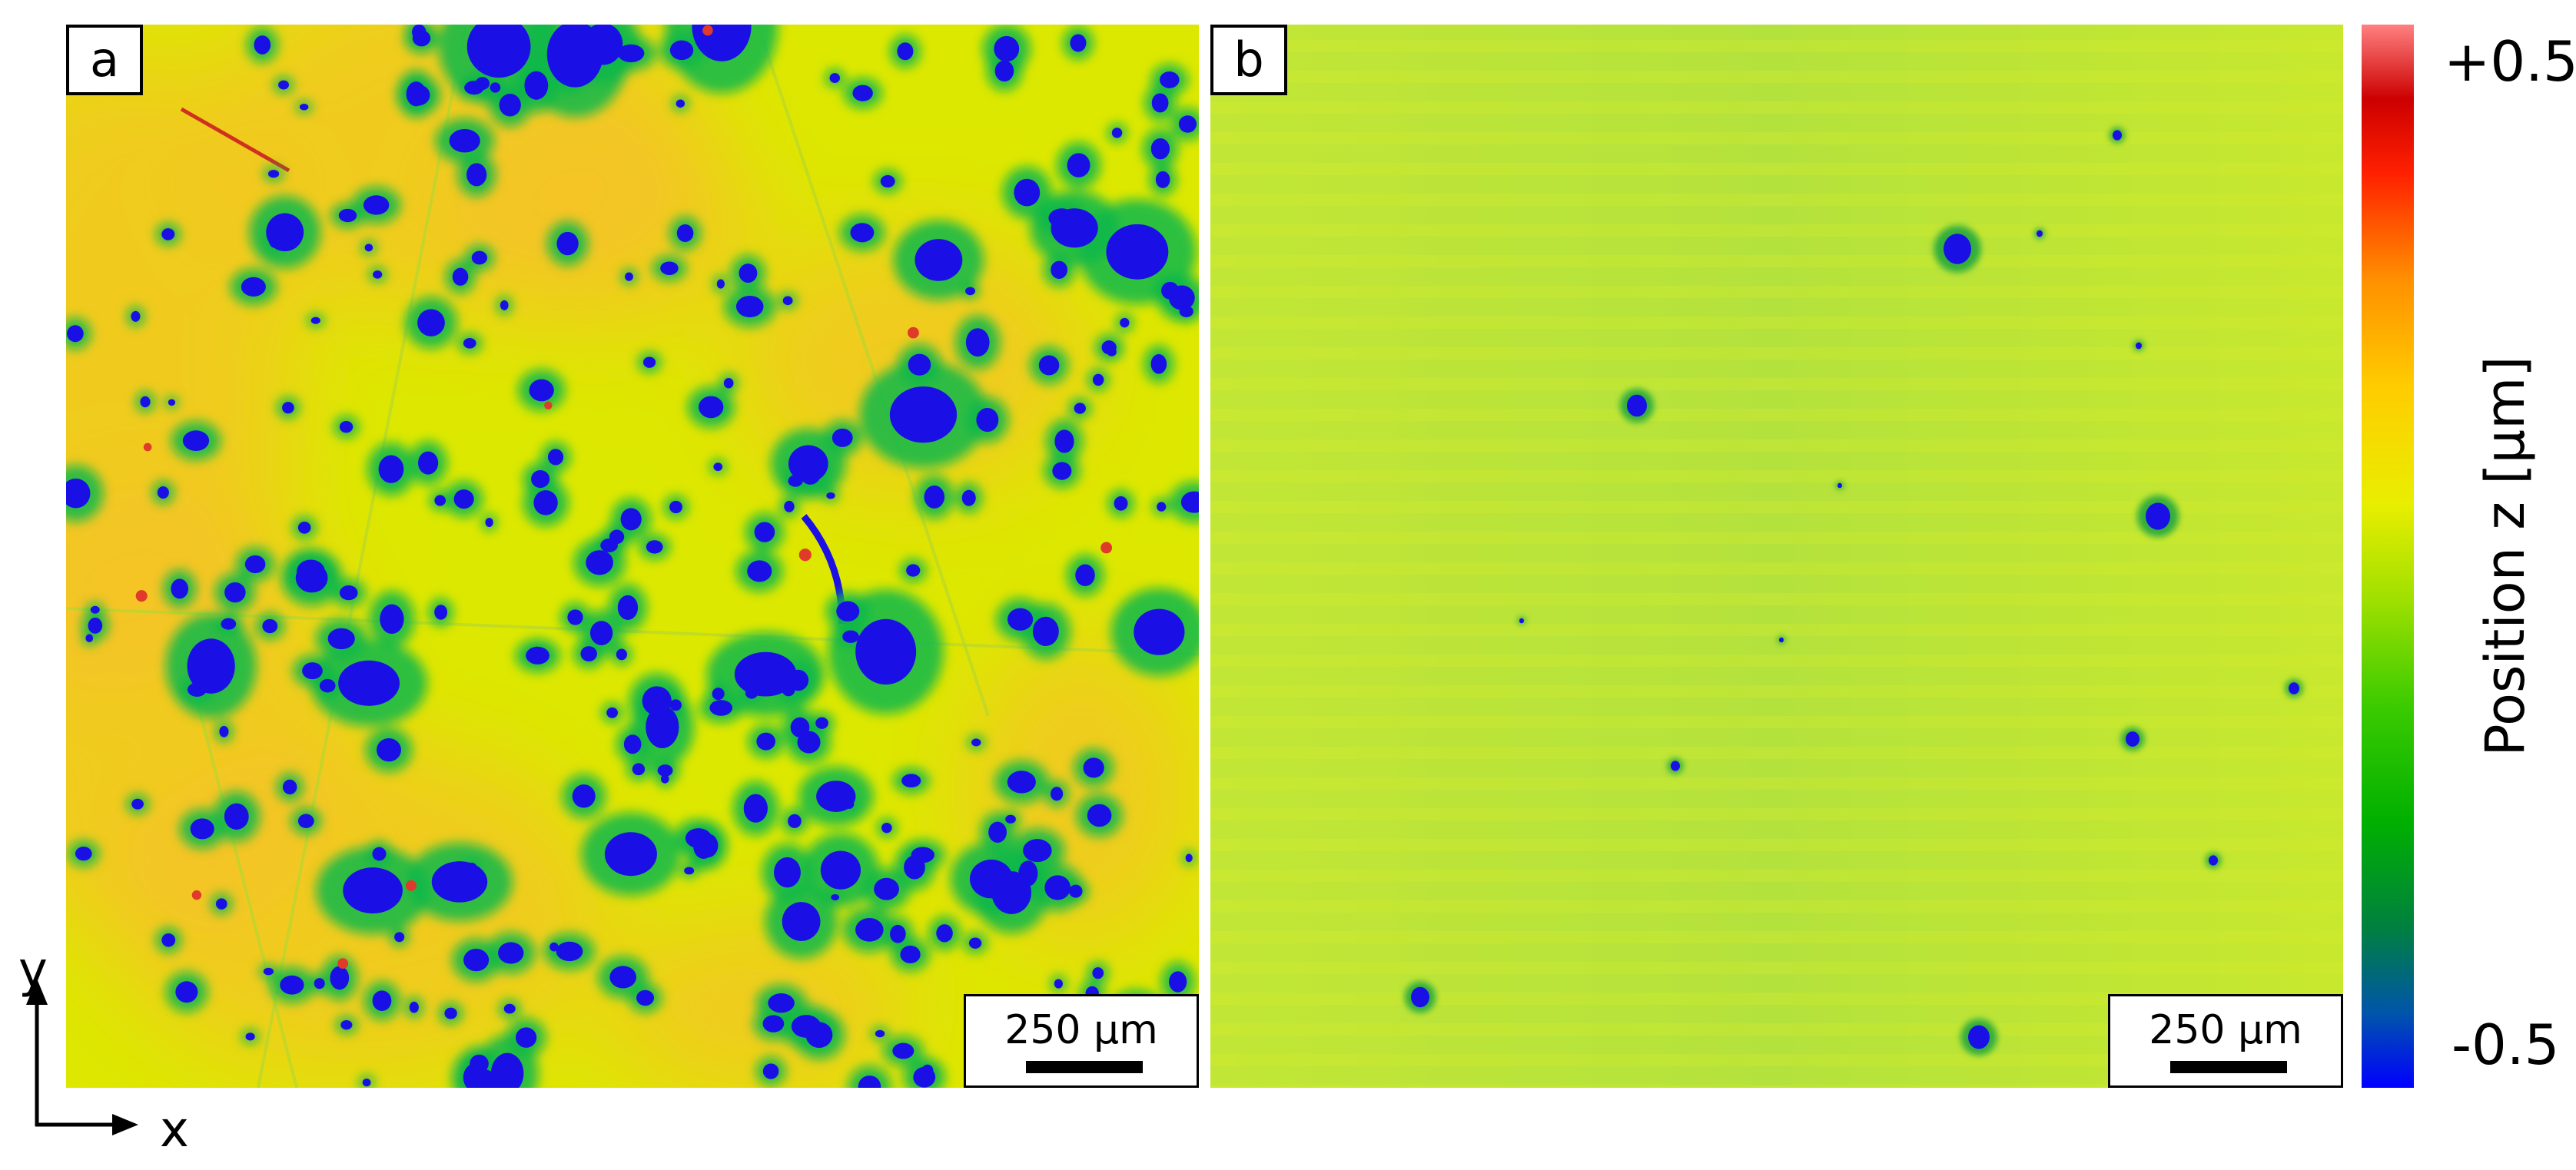  Describe the element at coordinates (2510, 62) in the screenshot. I see `colorbar-max-label: +0.5` at that location.